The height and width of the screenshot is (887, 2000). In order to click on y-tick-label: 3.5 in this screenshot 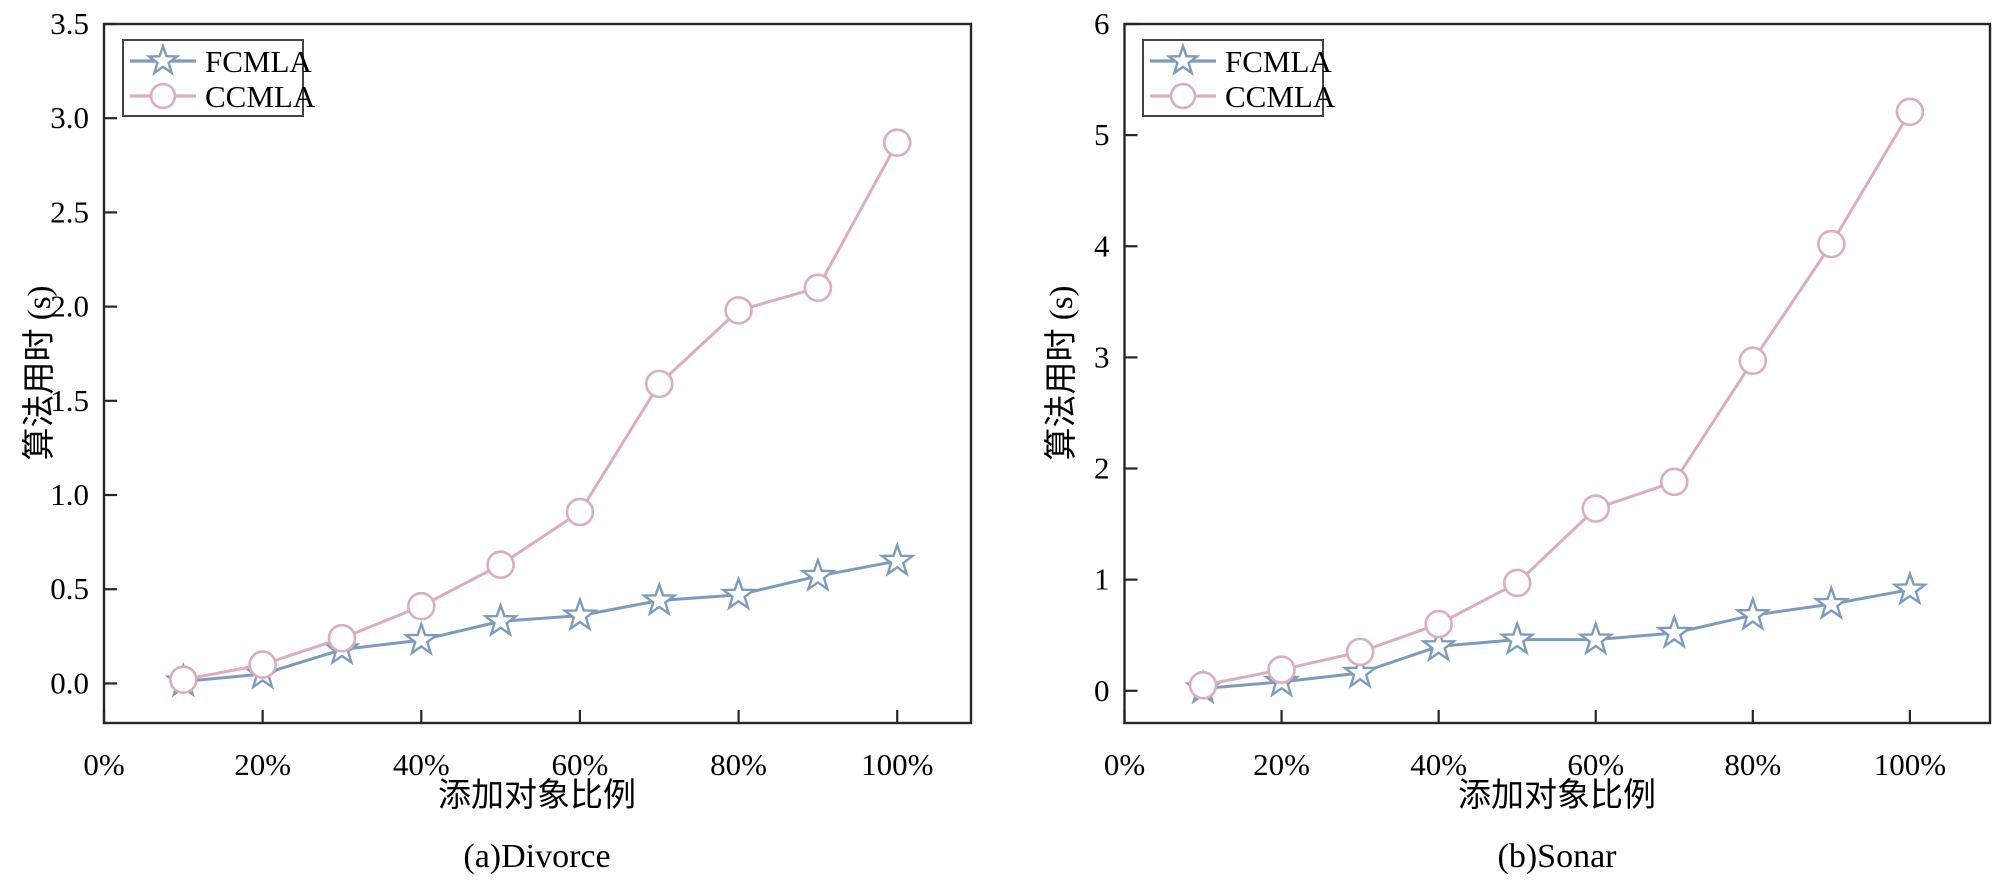, I will do `click(69, 23)`.